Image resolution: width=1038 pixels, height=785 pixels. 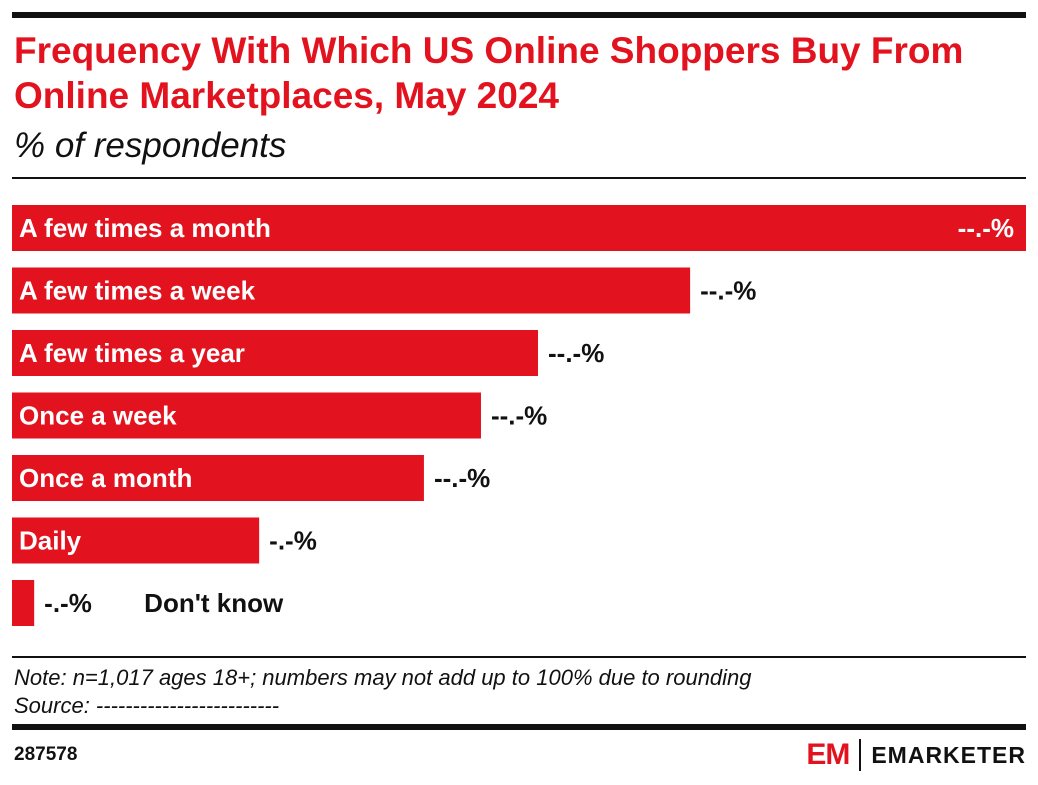 What do you see at coordinates (98, 416) in the screenshot?
I see `category-label: Once a week` at bounding box center [98, 416].